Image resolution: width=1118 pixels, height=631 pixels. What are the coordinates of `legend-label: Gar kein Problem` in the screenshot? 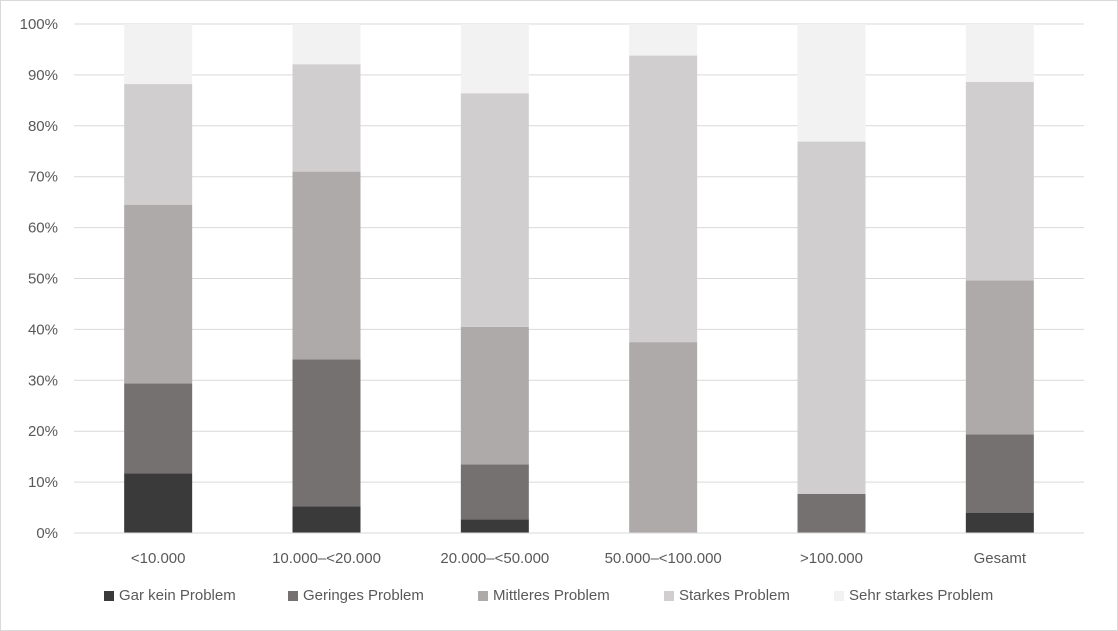 It's located at (177, 595).